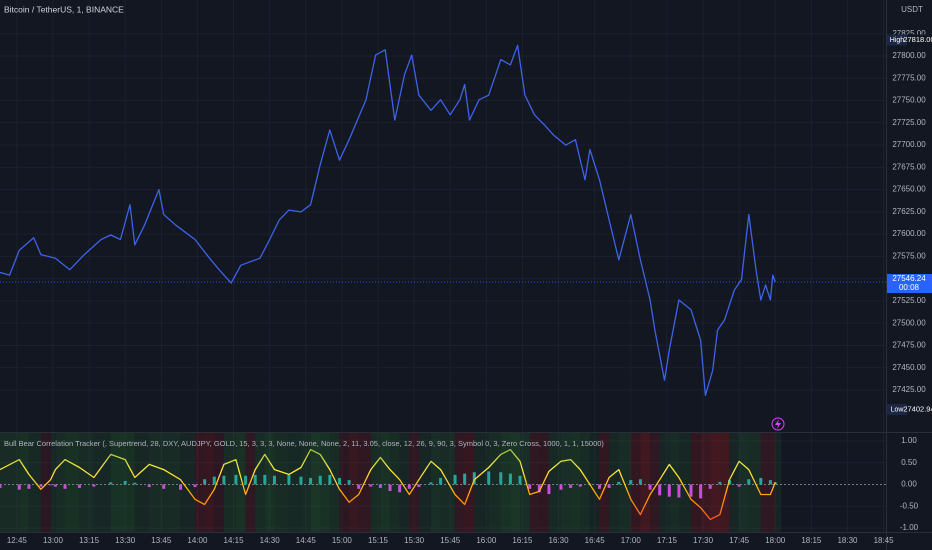 Image resolution: width=932 pixels, height=550 pixels. What do you see at coordinates (909, 100) in the screenshot?
I see `y-tick-label: 27750.00` at bounding box center [909, 100].